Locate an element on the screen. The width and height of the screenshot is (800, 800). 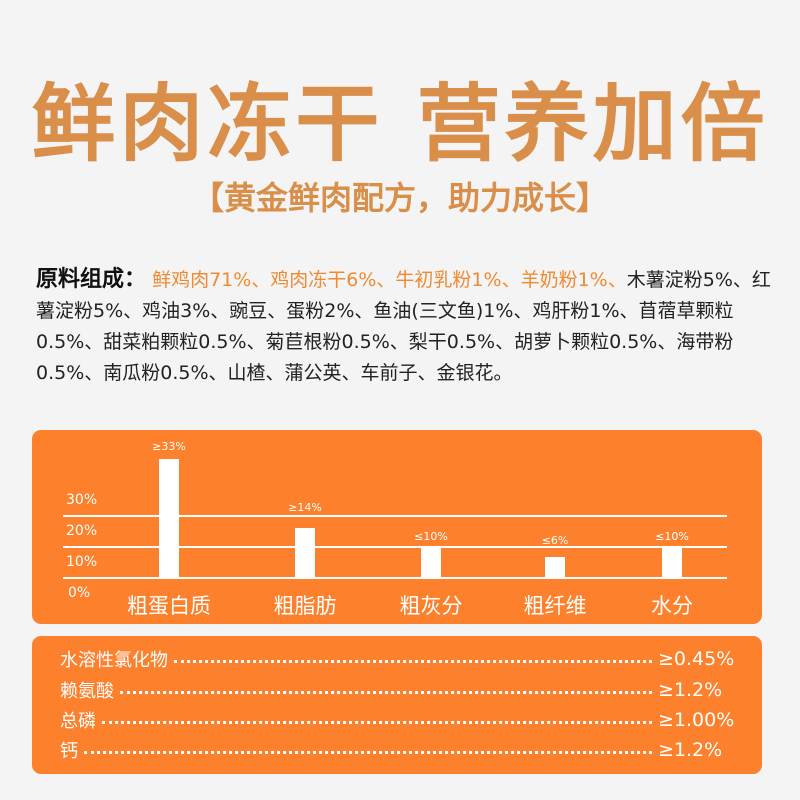
bar-value-label: ≥14% is located at coordinates (305, 507).